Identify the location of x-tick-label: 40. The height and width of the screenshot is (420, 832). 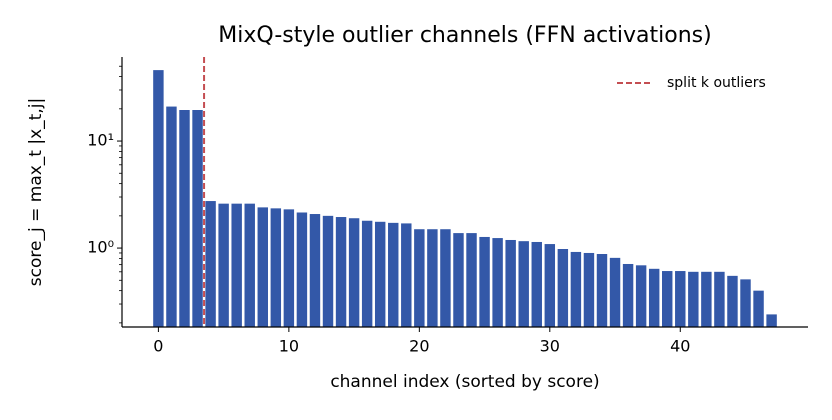
(680, 346).